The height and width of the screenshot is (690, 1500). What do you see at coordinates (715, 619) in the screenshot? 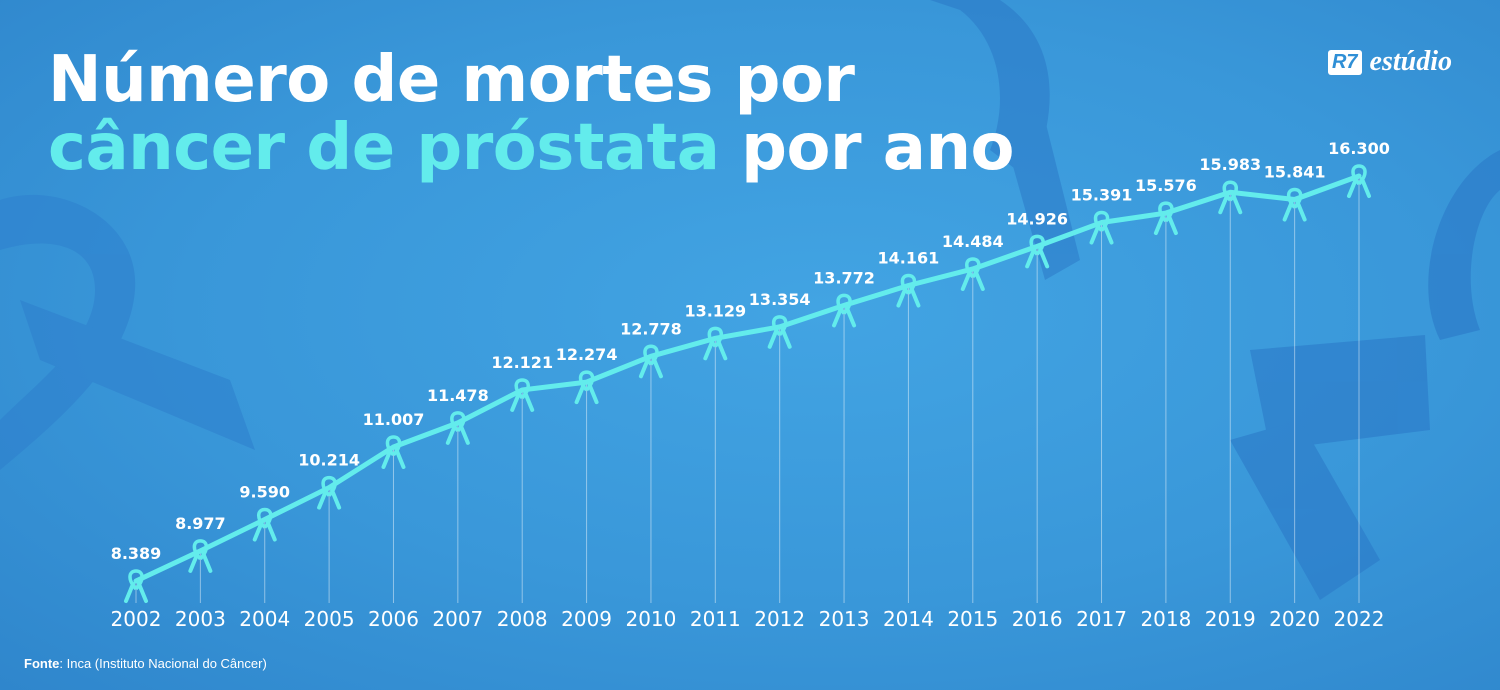
I see `x-tick-2011: 2011` at bounding box center [715, 619].